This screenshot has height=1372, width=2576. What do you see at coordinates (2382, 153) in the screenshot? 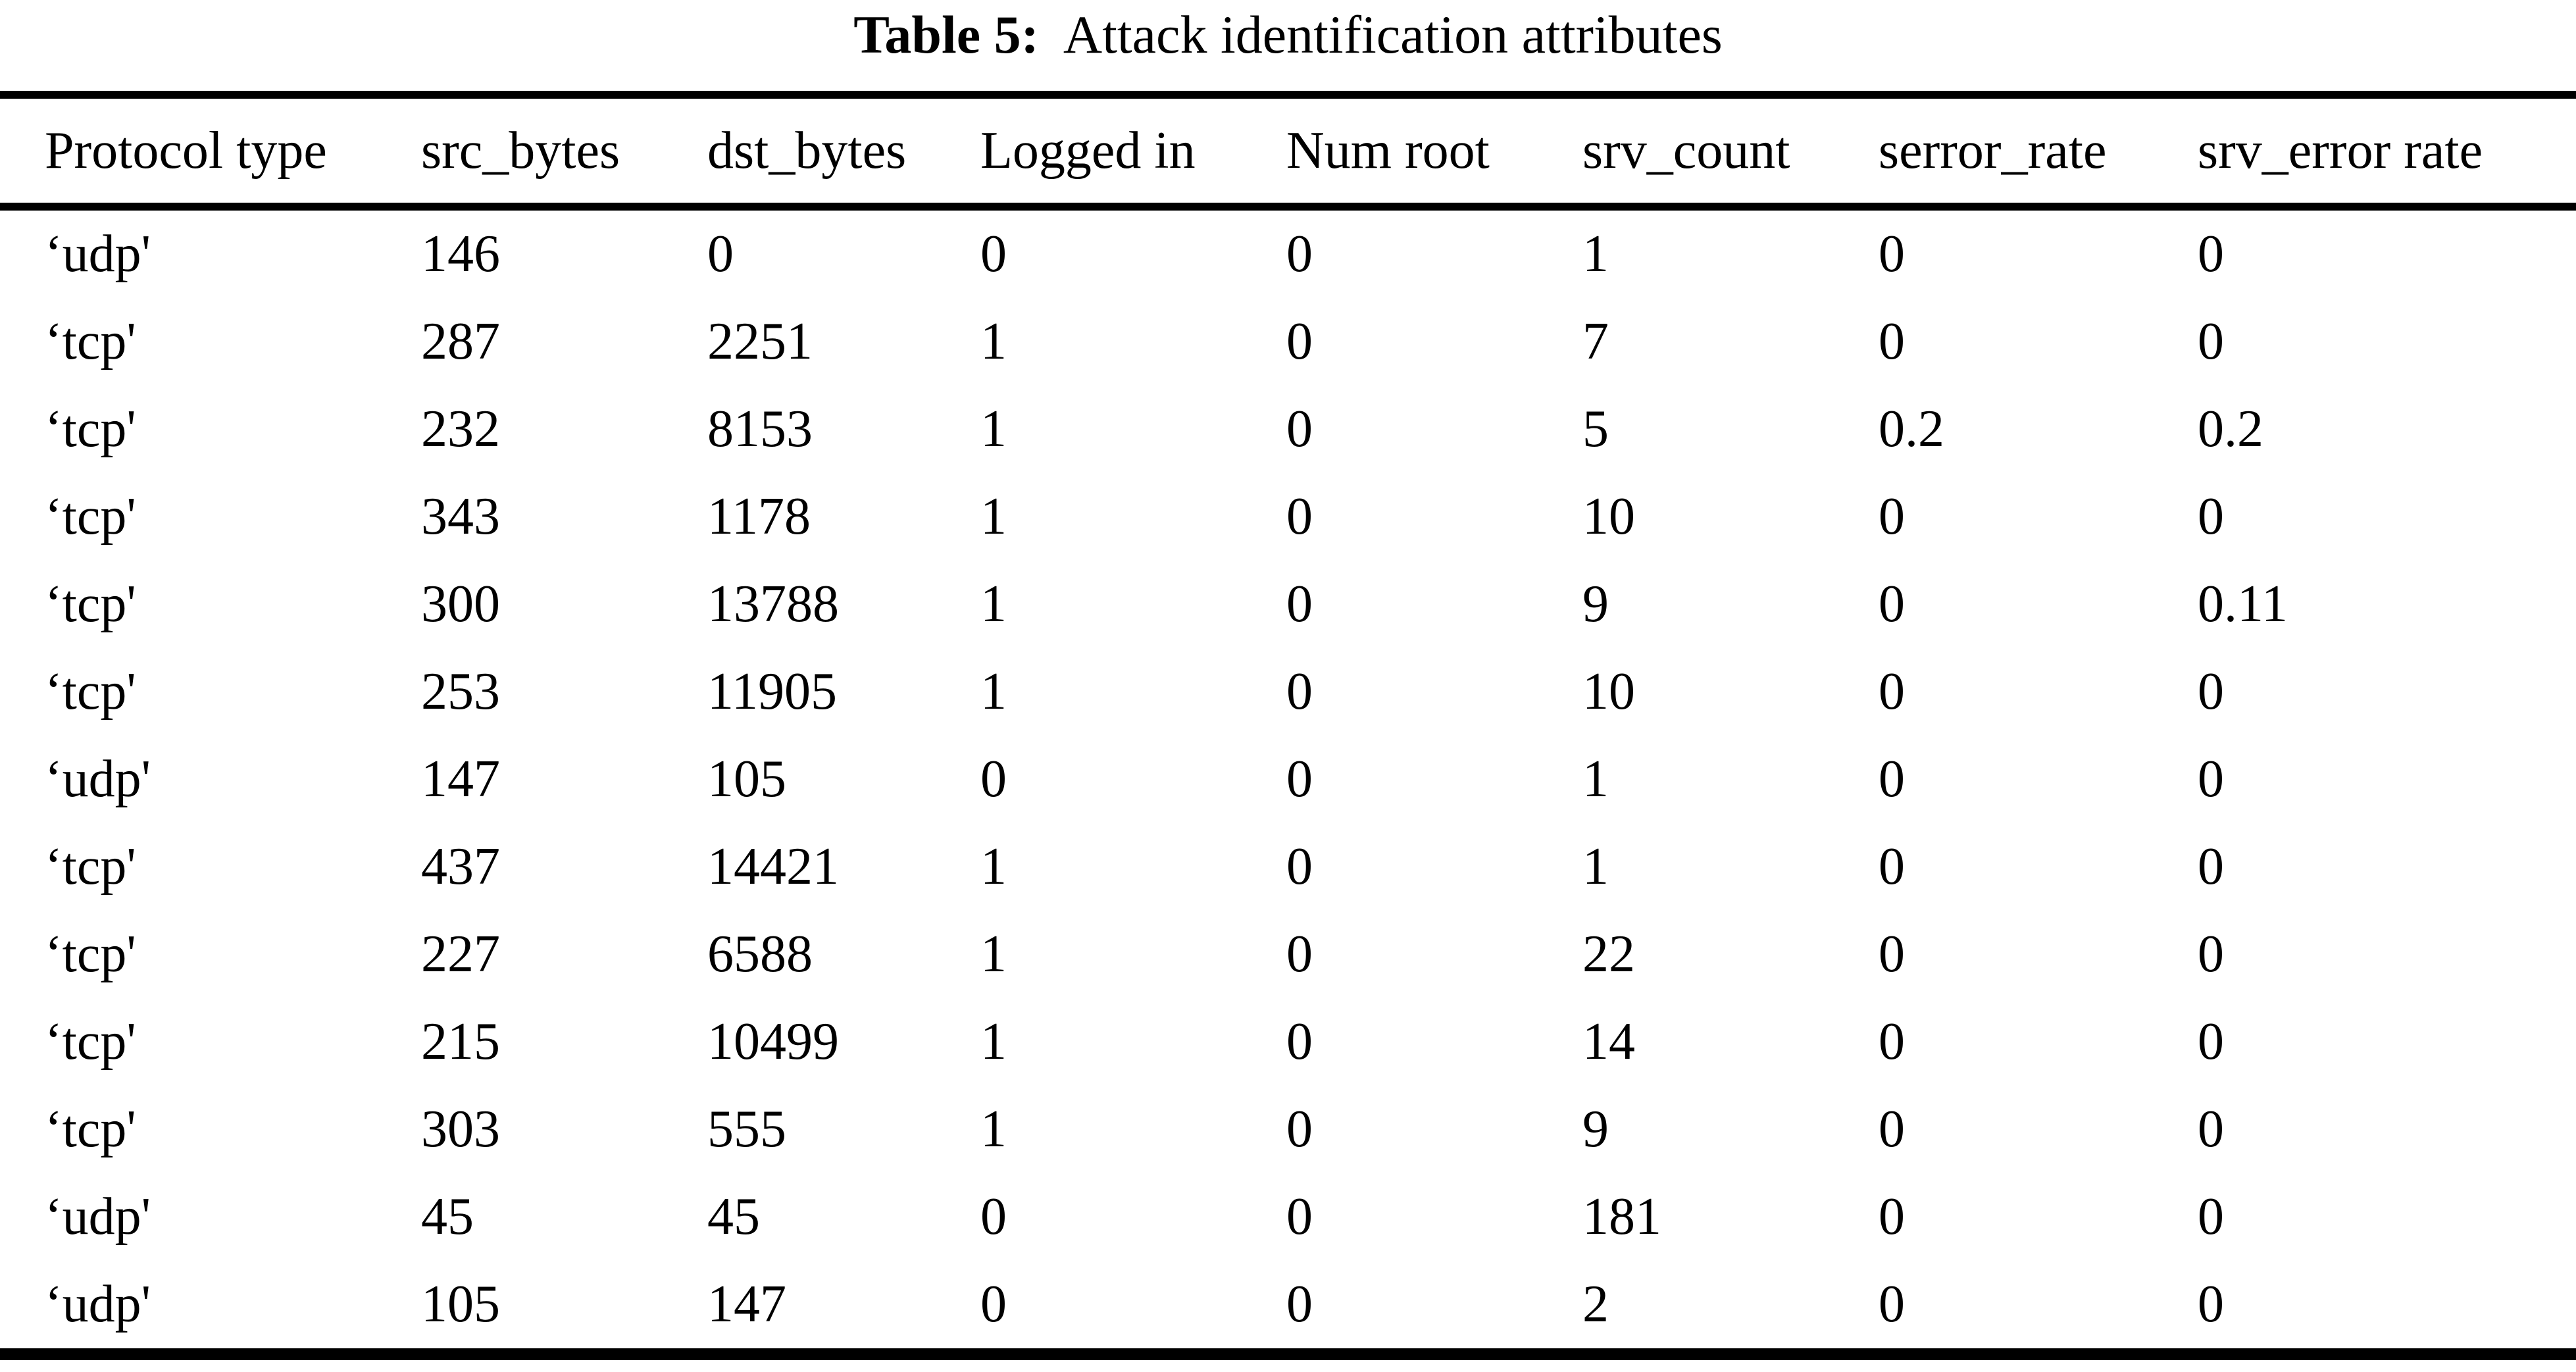
I see `column-header: srv_error rate` at bounding box center [2382, 153].